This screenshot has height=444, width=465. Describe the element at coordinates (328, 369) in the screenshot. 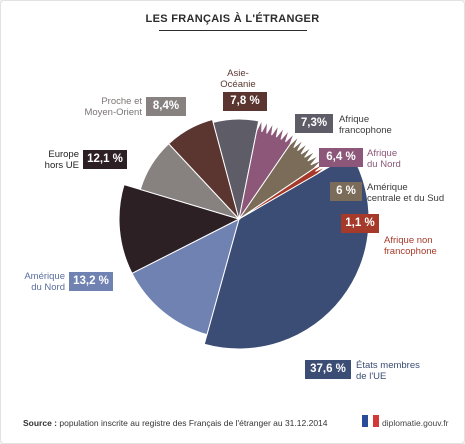

I see `slice-value-eu: 37,6 %` at that location.